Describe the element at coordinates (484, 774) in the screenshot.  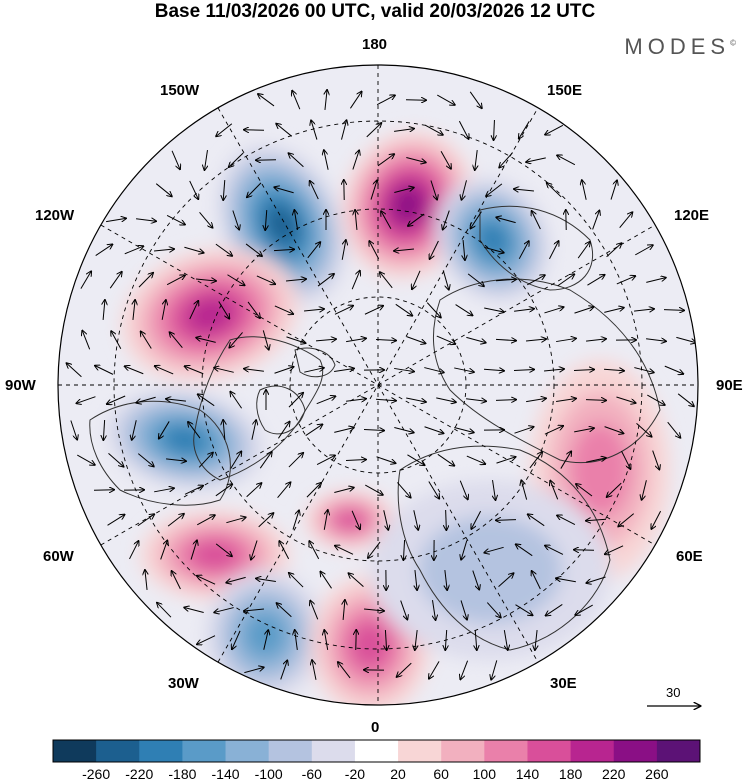
I see `colorbar-tick-label: 100` at that location.